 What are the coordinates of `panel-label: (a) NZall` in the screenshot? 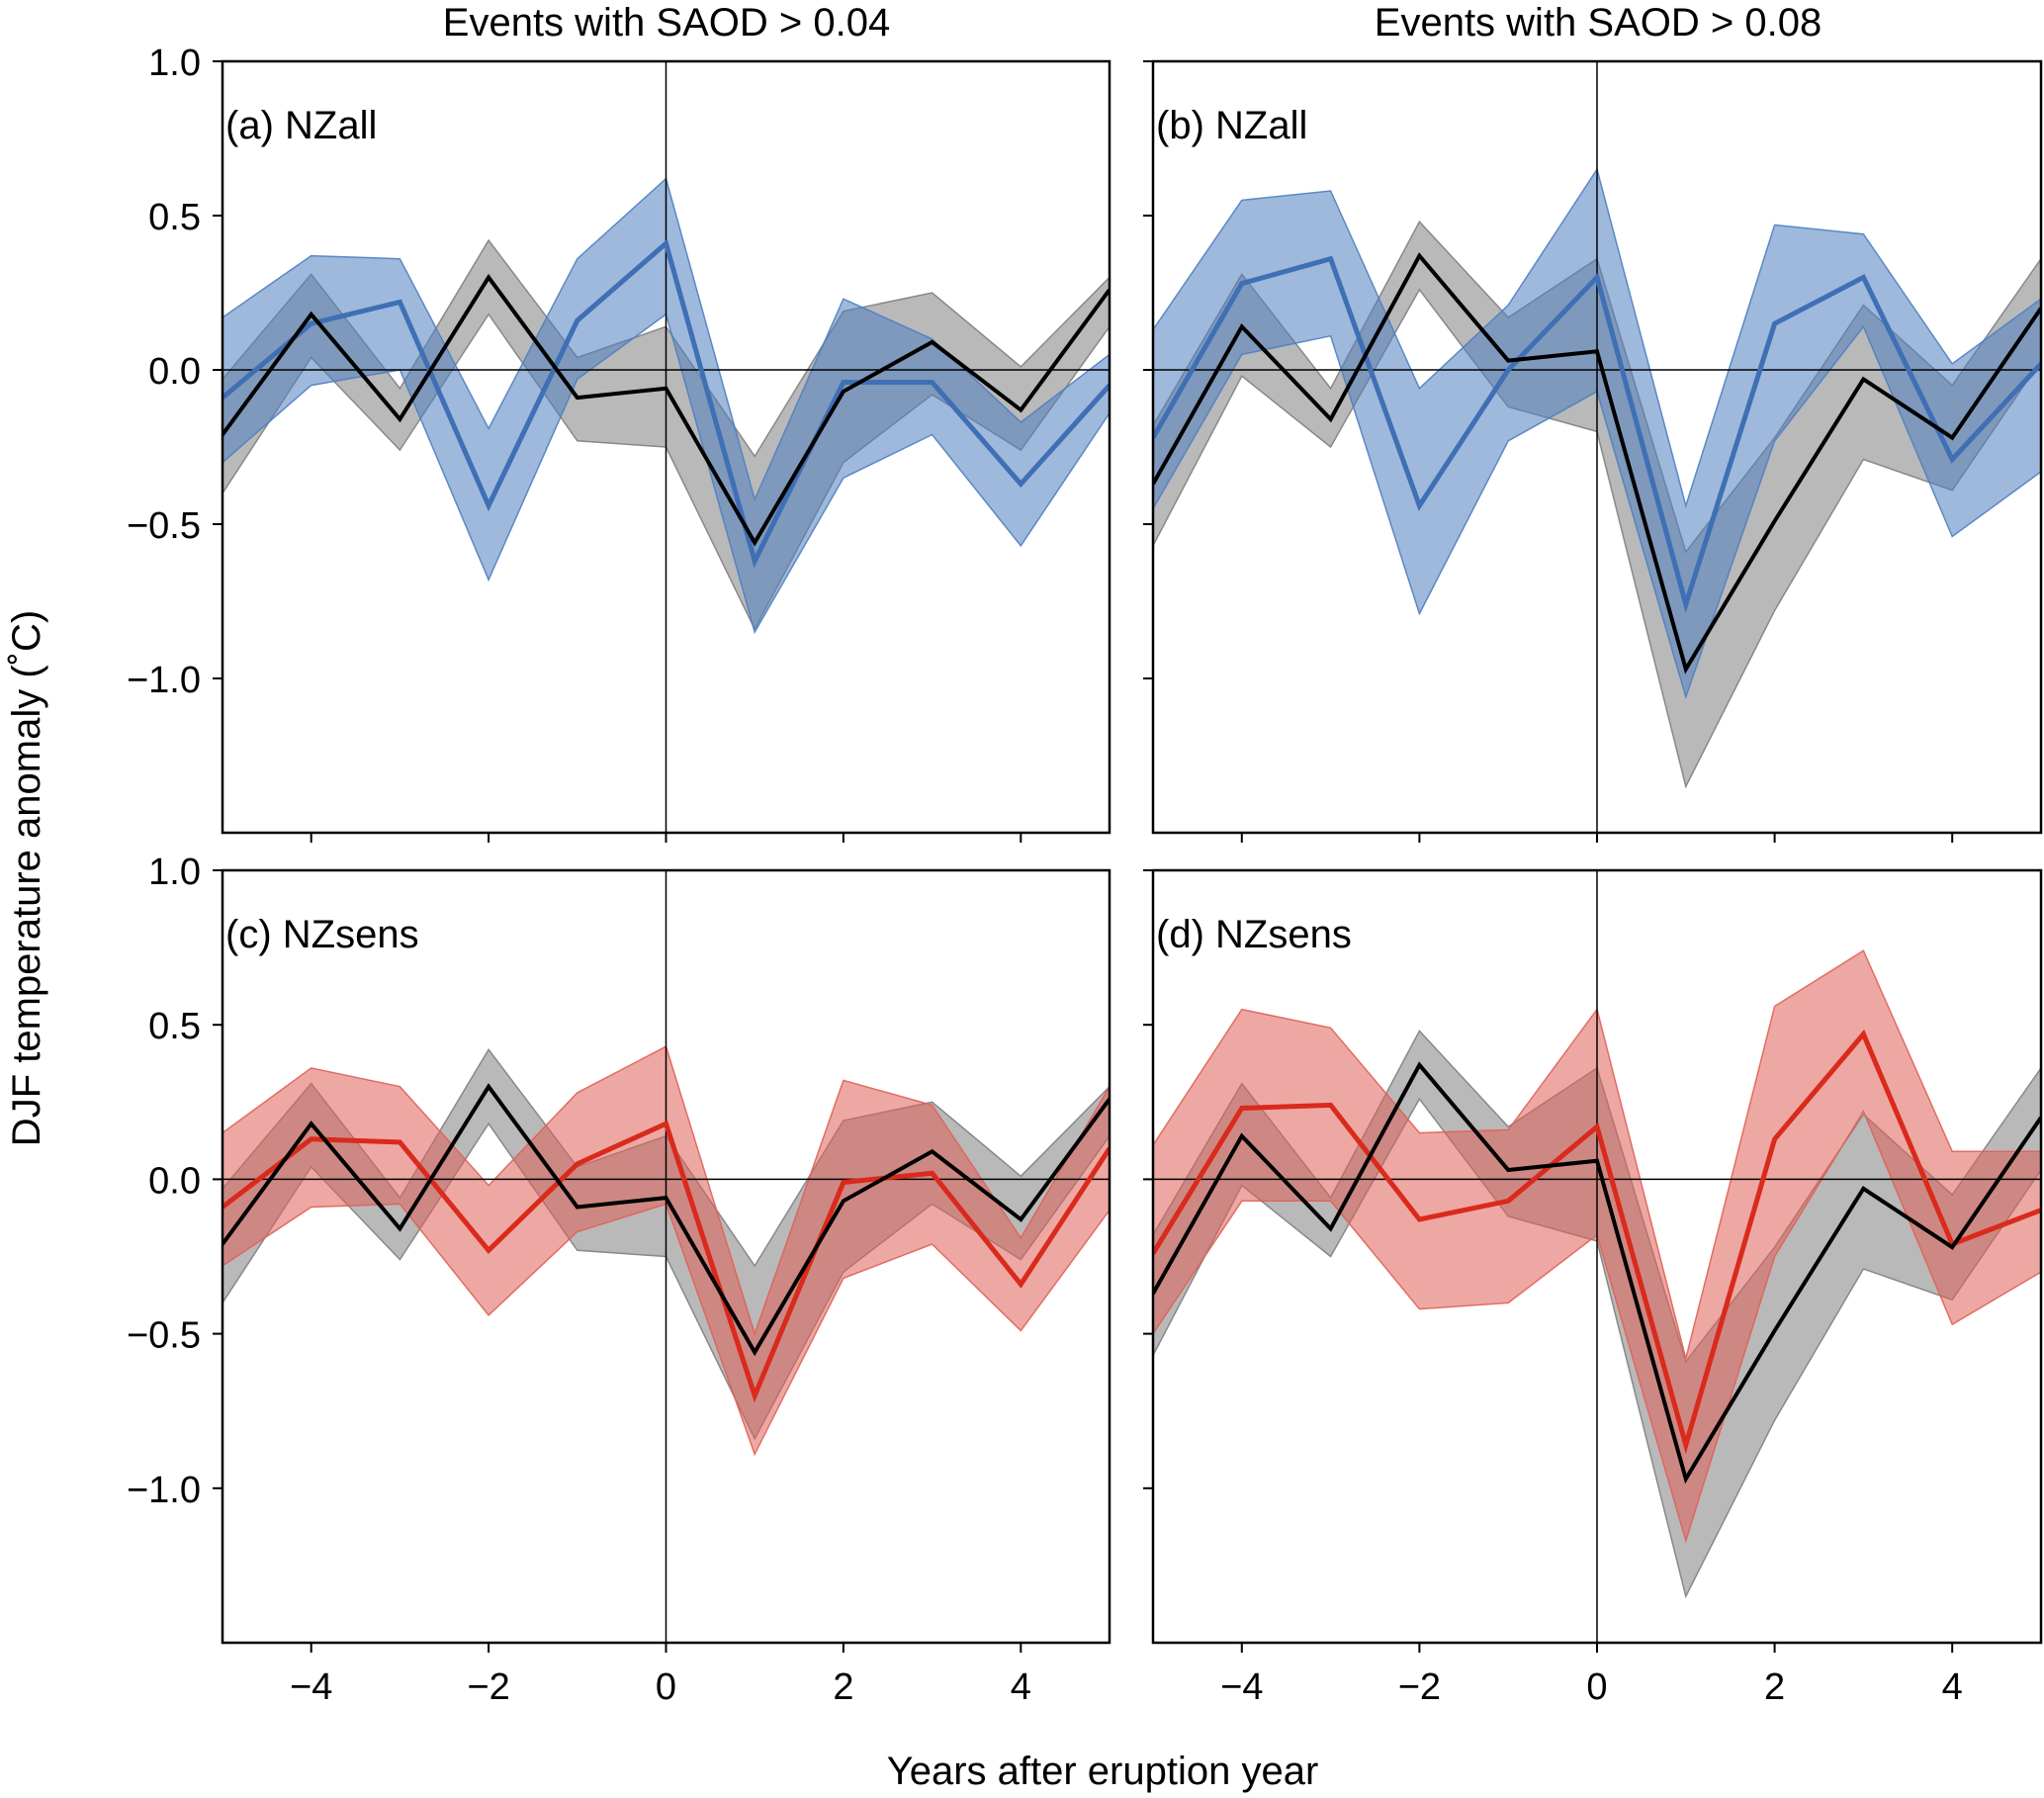 It's located at (301, 126).